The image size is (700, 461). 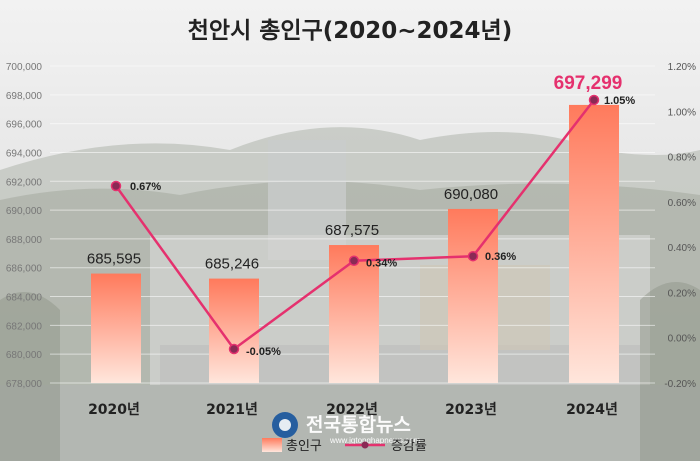 I want to click on right-tick-label: -0.20%, so click(x=680, y=384).